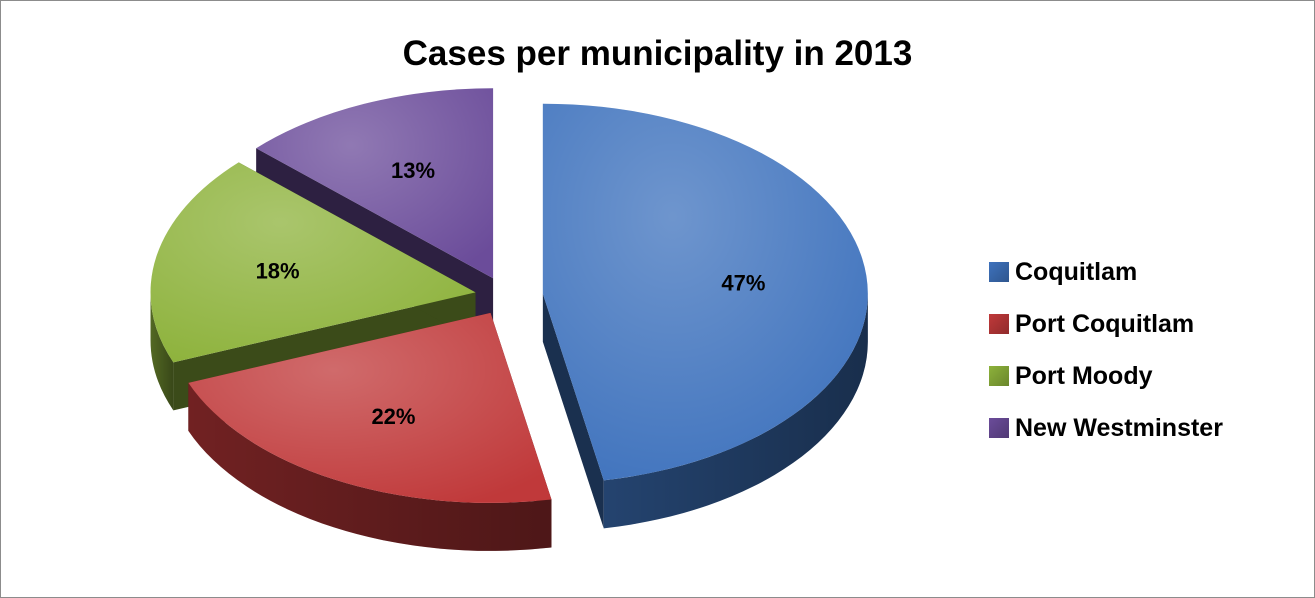 The height and width of the screenshot is (598, 1315). What do you see at coordinates (657, 53) in the screenshot?
I see `chart-title: Cases per municipality in 2013` at bounding box center [657, 53].